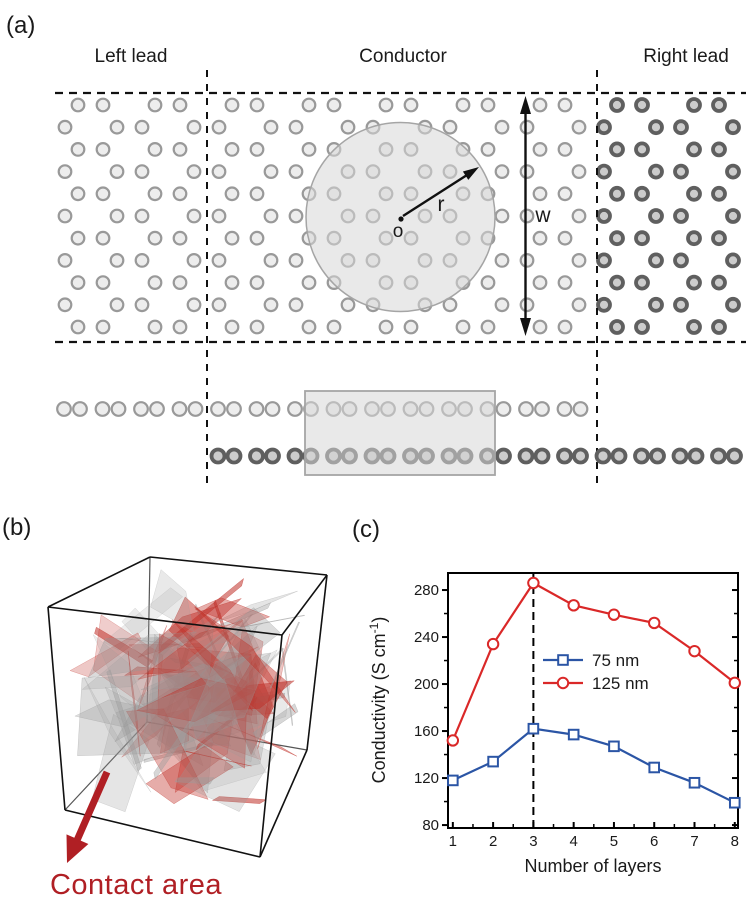  I want to click on circle-center-dot, so click(401, 219).